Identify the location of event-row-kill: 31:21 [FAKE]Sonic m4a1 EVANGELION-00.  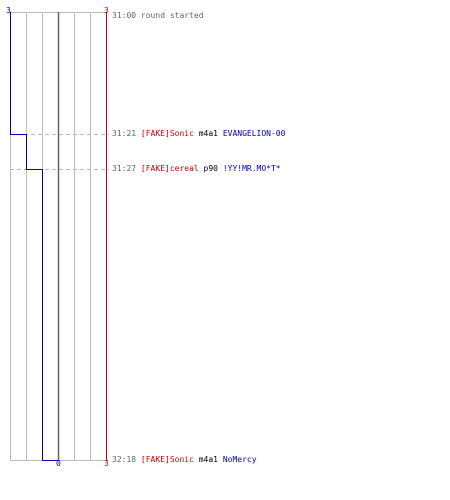
(198, 134).